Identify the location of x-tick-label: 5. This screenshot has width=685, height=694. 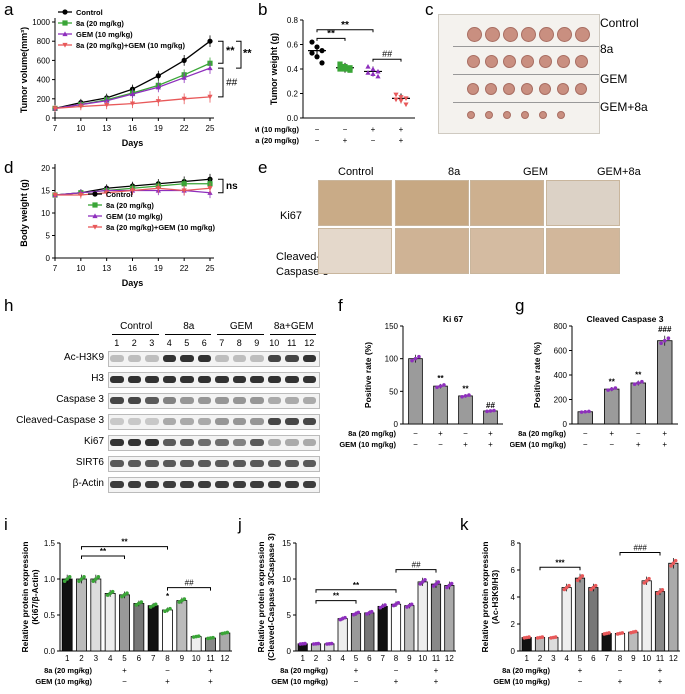
(124, 658).